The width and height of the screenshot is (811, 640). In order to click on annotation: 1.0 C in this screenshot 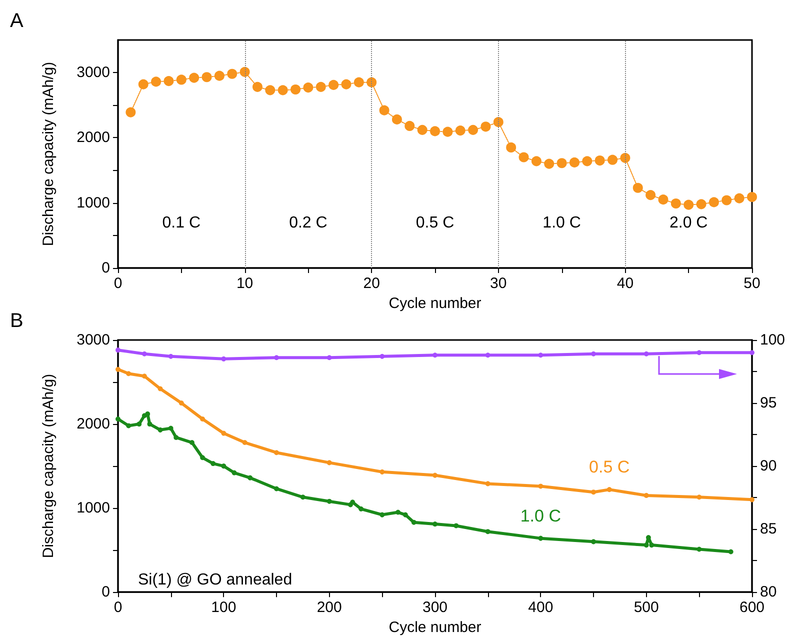, I will do `click(561, 223)`.